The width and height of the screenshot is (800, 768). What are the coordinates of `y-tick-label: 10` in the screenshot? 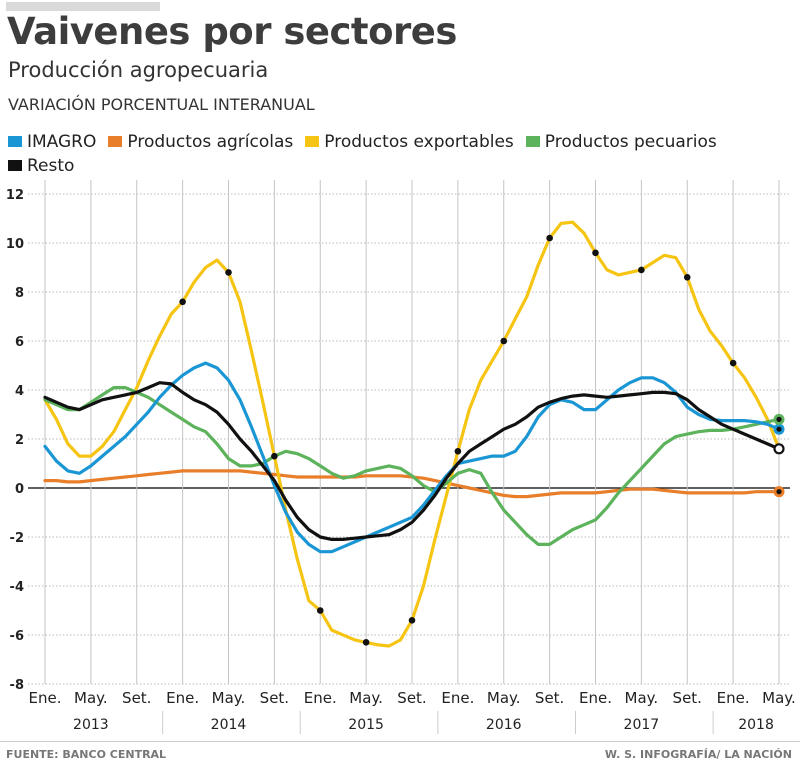 It's located at (15, 244).